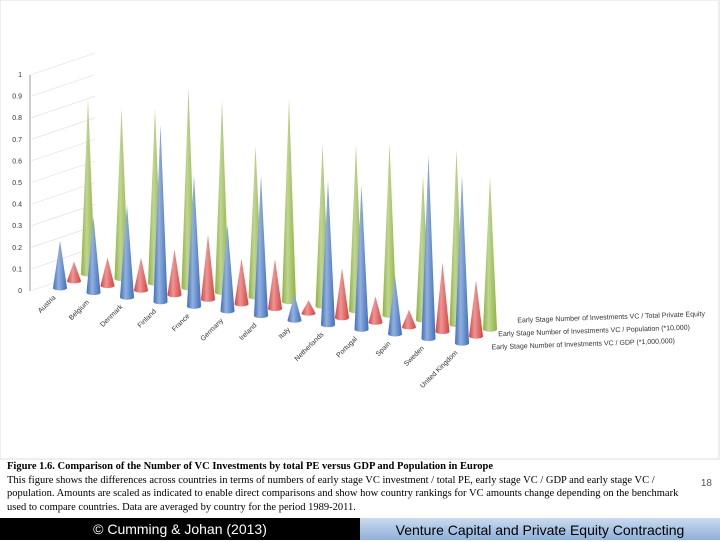 The image size is (720, 542). I want to click on x-tick-label: France, so click(181, 323).